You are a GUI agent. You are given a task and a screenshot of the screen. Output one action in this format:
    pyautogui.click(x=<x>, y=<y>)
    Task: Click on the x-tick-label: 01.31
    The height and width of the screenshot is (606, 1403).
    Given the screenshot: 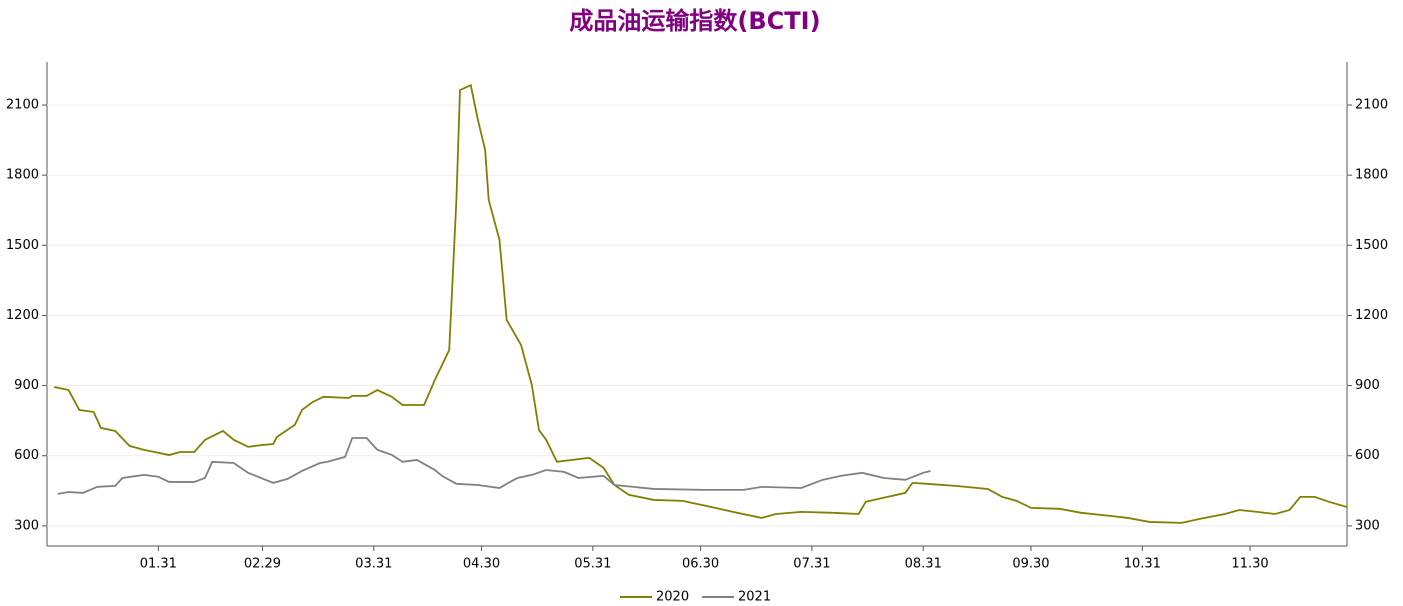 What is the action you would take?
    pyautogui.click(x=158, y=564)
    